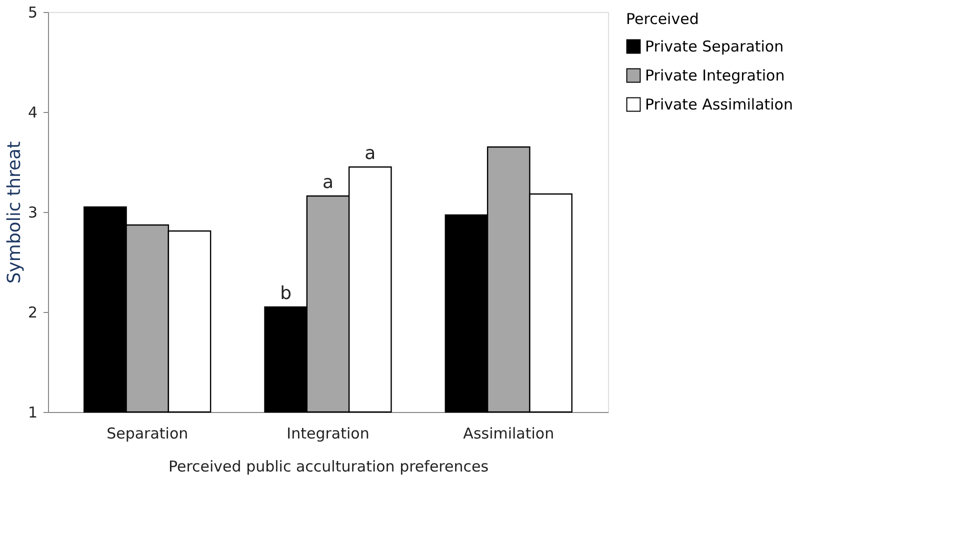 The height and width of the screenshot is (548, 976). Describe the element at coordinates (662, 19) in the screenshot. I see `legend-title: Perceived` at that location.